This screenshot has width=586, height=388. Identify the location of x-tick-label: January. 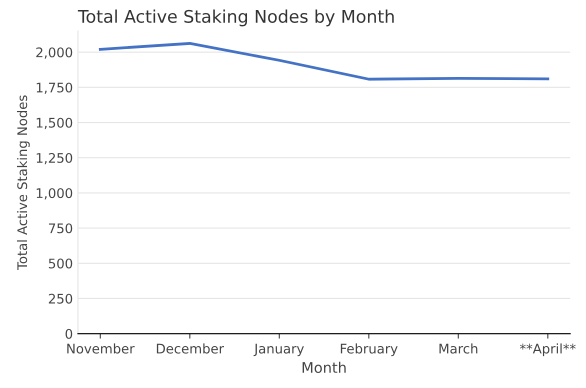
(279, 350).